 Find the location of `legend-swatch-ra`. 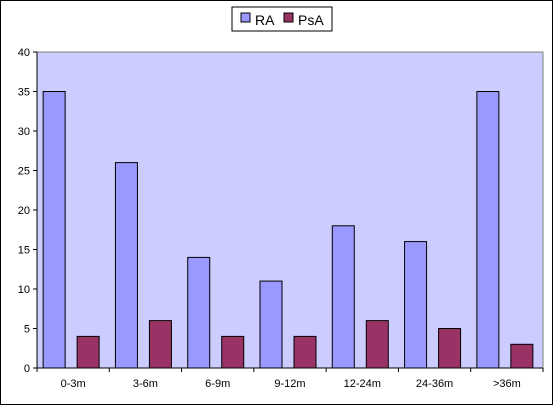

legend-swatch-ra is located at coordinates (245, 17).